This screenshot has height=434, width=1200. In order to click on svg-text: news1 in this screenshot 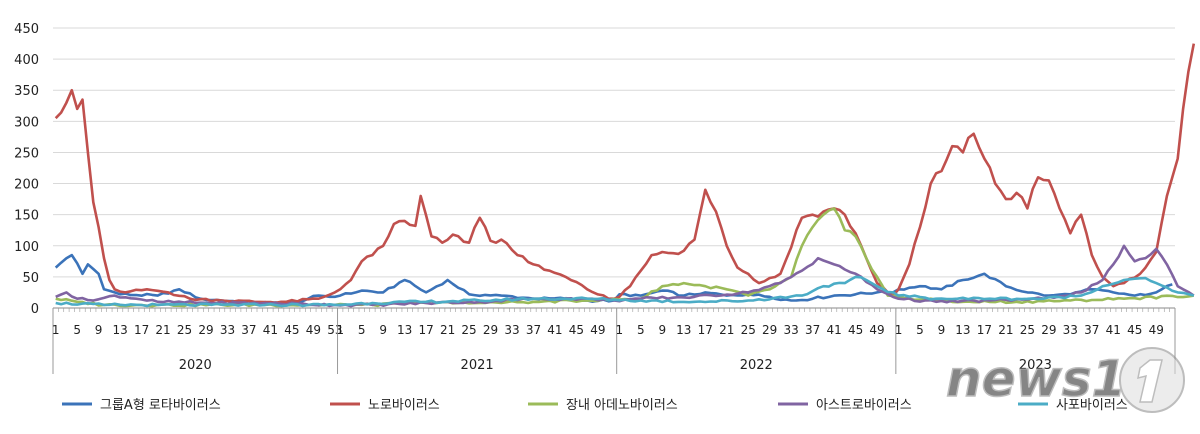, I will do `click(1036, 379)`.